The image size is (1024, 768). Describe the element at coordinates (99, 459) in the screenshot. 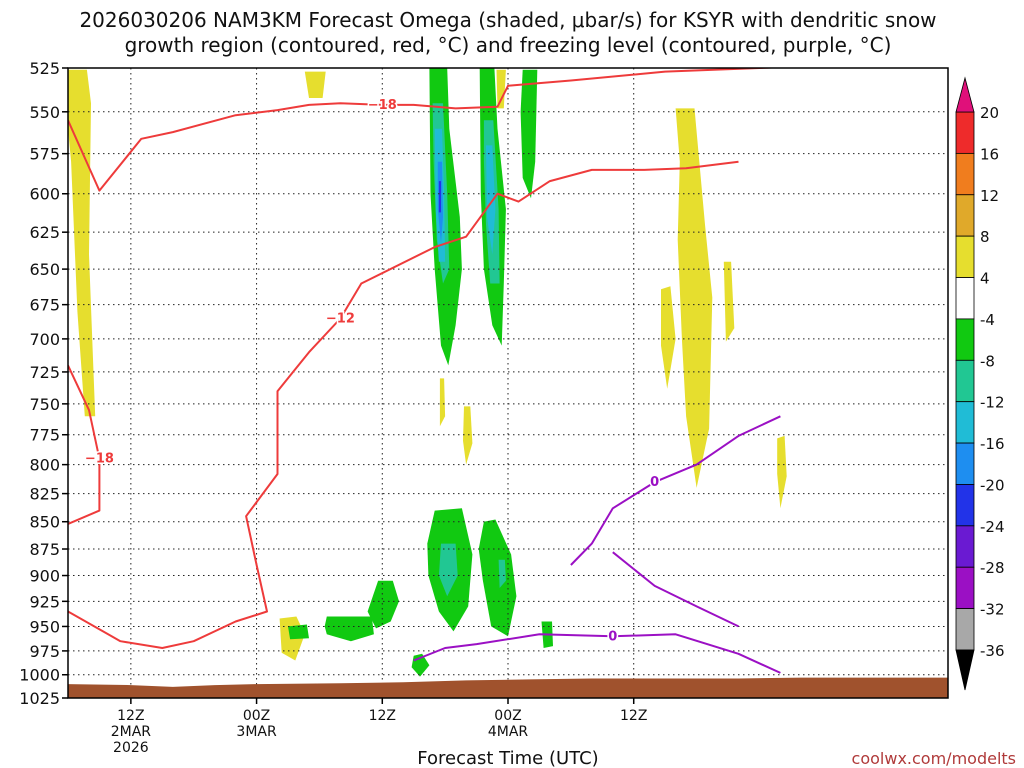

I see `contour-label-2: −18` at that location.